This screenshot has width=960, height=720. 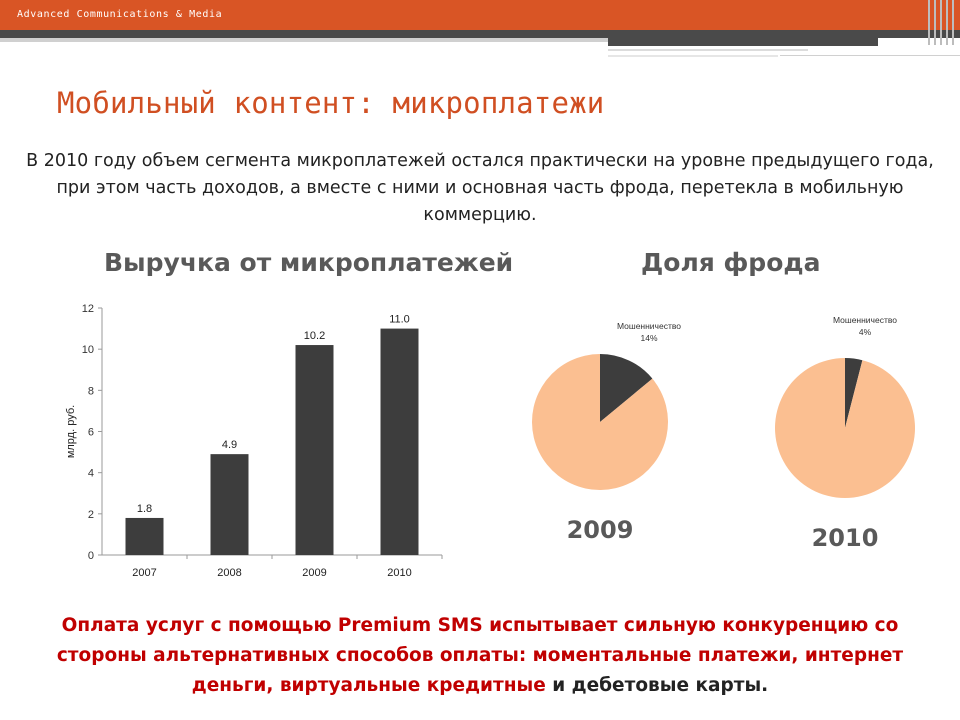 What do you see at coordinates (91, 433) in the screenshot?
I see `y-tick-label: 6` at bounding box center [91, 433].